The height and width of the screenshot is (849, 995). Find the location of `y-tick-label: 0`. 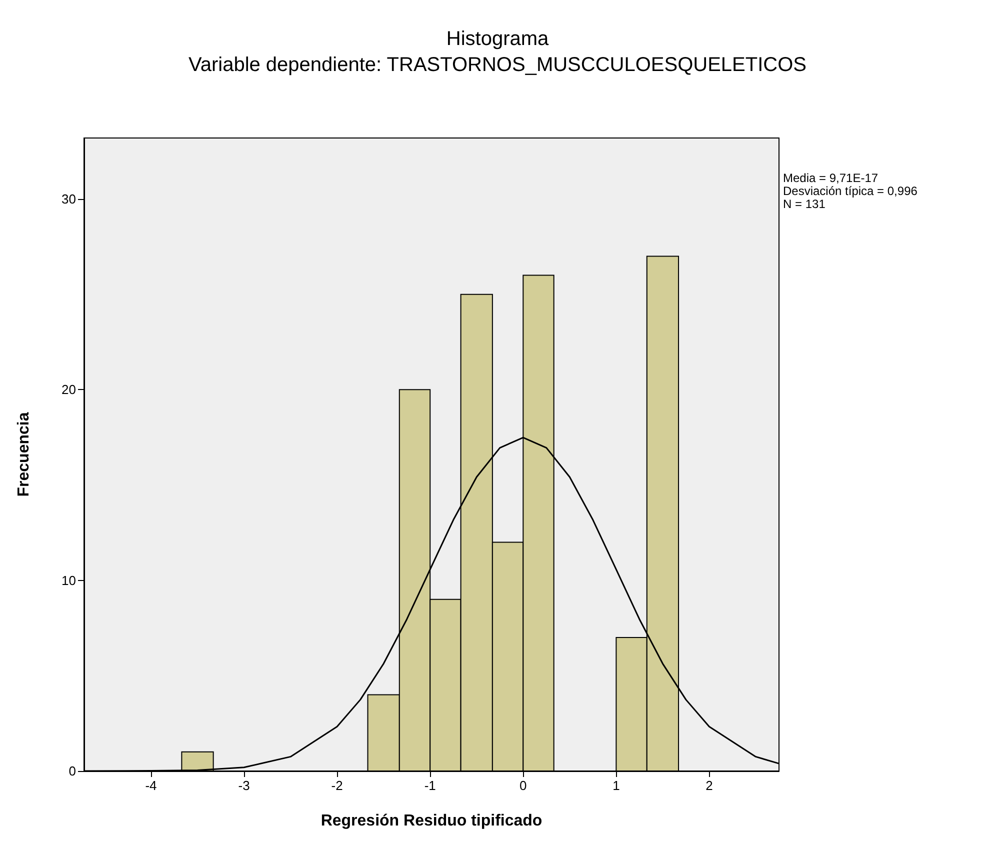

y-tick-label: 0 is located at coordinates (72, 771).